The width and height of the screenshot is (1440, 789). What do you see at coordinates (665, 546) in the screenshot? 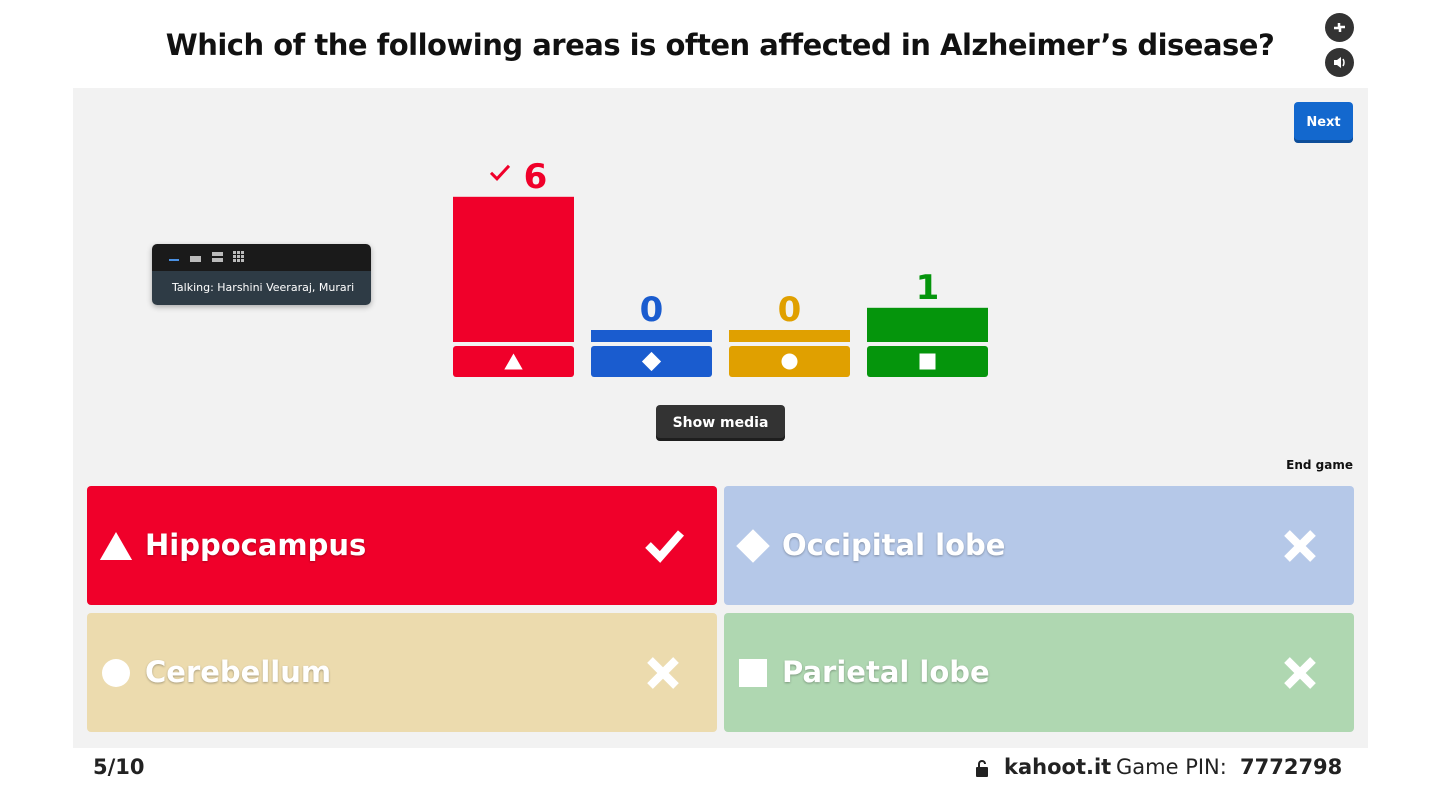
I see `check-icon` at bounding box center [665, 546].